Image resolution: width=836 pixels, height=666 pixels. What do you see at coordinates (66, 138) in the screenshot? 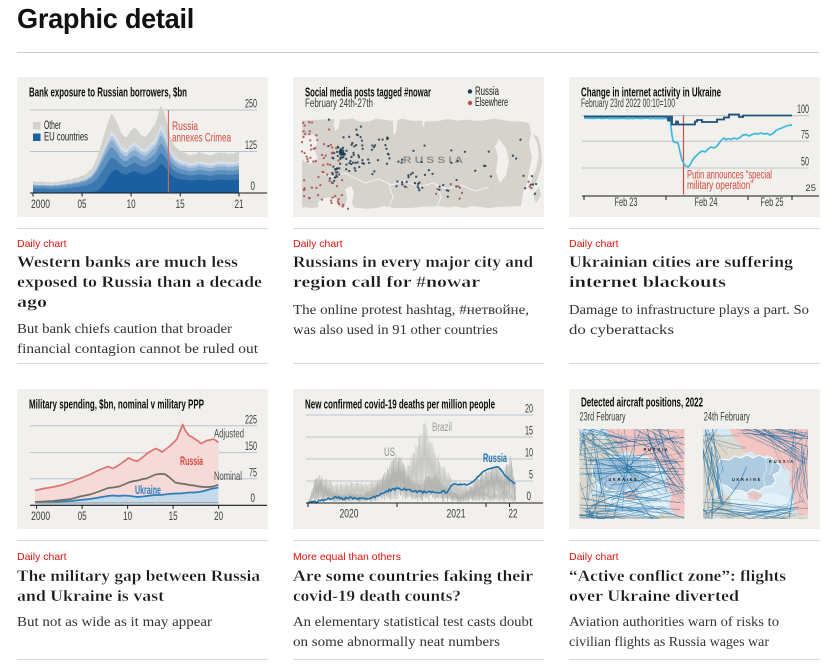
I see `svg-text: EU countries` at bounding box center [66, 138].